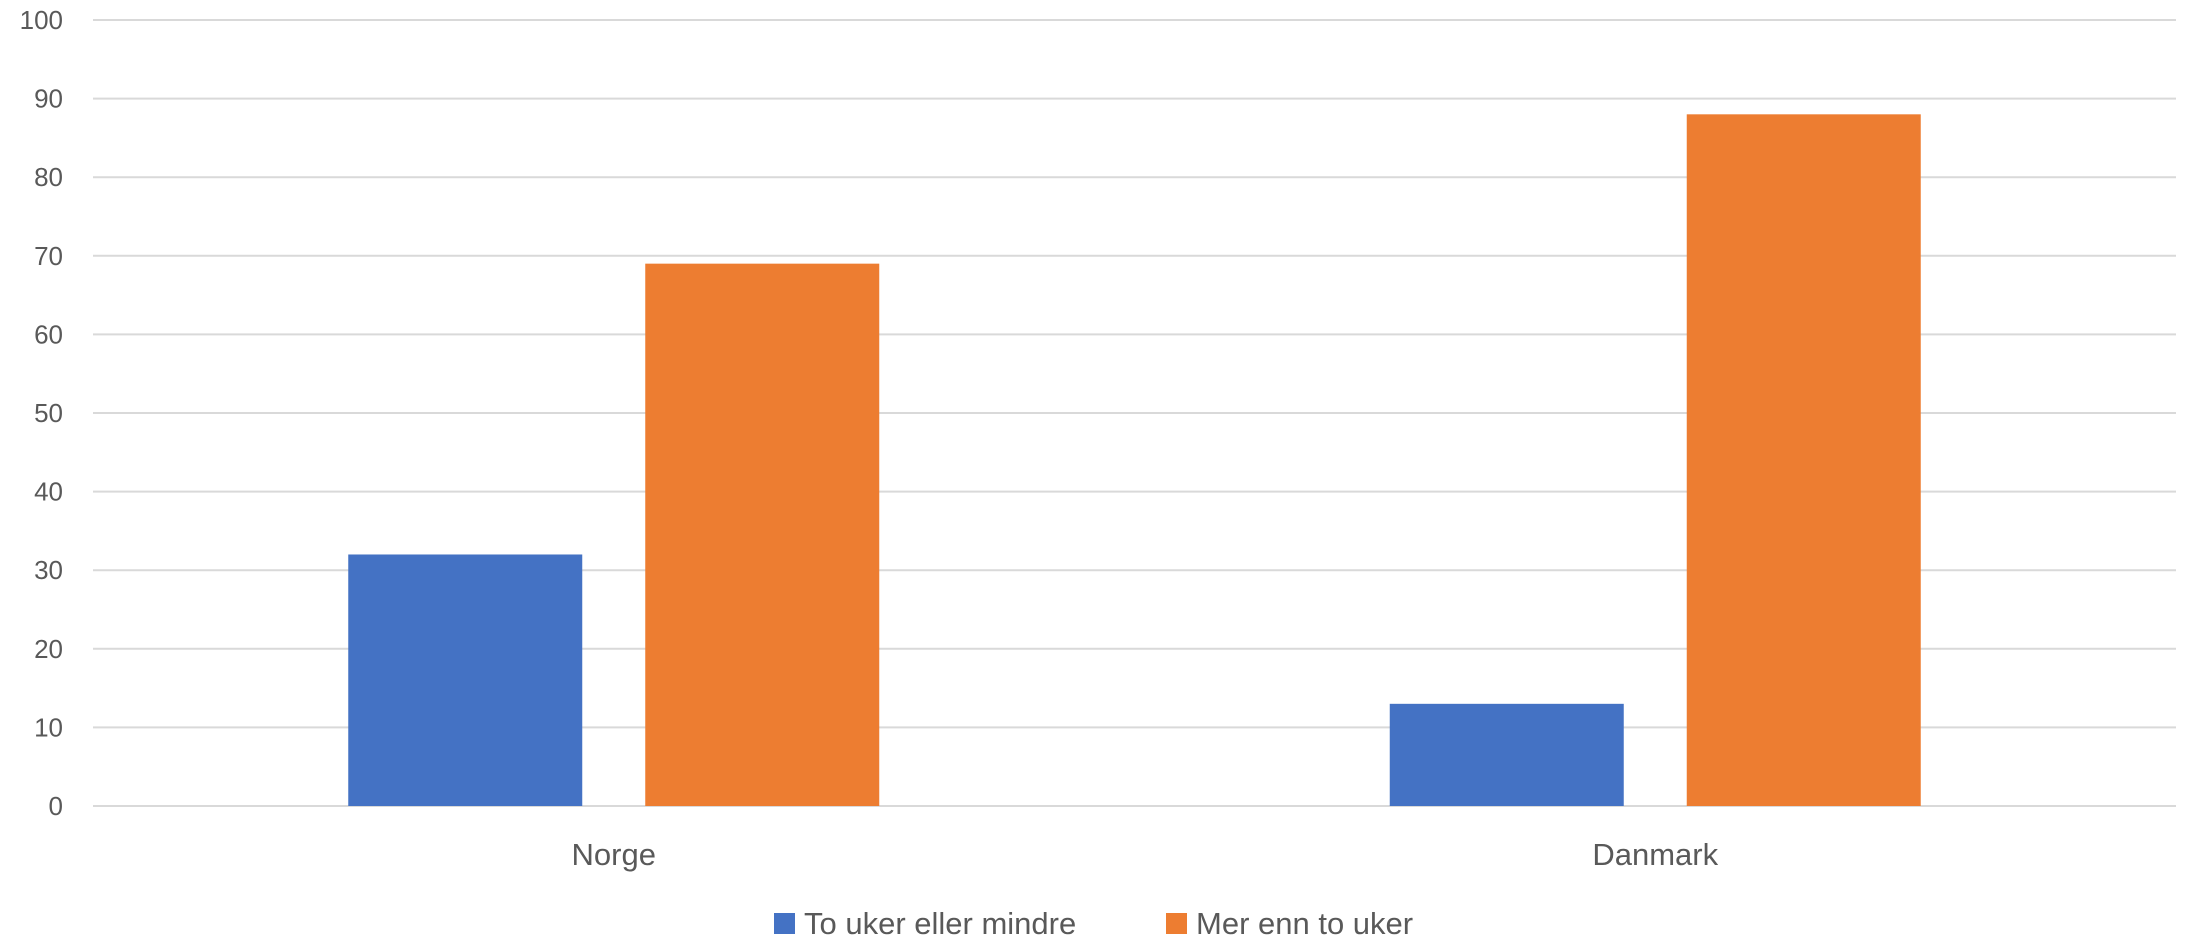 The image size is (2188, 940). What do you see at coordinates (1093, 923) in the screenshot?
I see `legend: To uker eller mindre Mer enn to uker` at bounding box center [1093, 923].